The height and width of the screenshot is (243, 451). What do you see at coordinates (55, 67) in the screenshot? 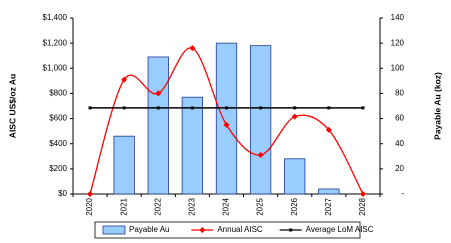
I see `y-tick-label: $1,000` at bounding box center [55, 67].